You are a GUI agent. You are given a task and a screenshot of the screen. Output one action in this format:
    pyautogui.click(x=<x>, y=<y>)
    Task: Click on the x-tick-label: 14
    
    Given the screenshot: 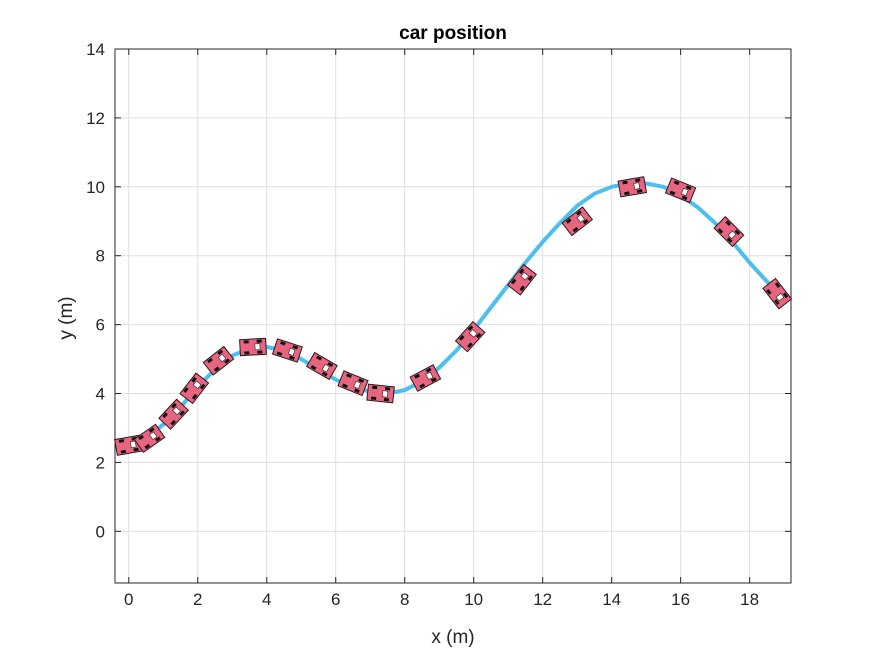 What is the action you would take?
    pyautogui.click(x=611, y=599)
    